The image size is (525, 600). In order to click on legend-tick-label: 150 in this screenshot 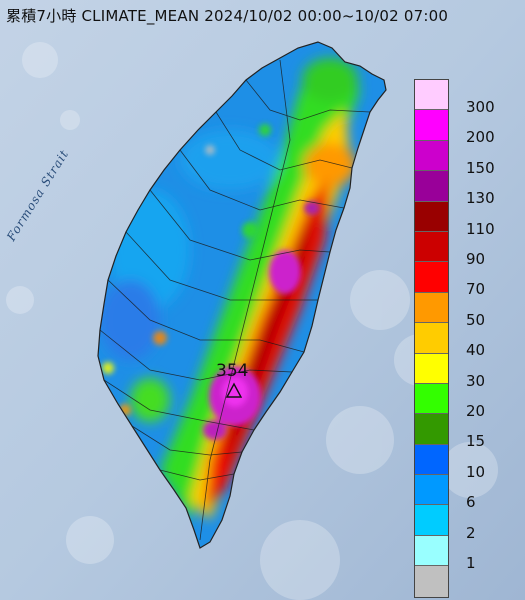, I will do `click(480, 167)`.